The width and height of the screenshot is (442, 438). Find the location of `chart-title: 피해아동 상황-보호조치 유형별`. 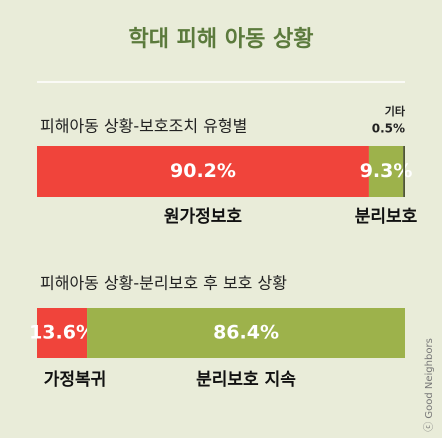

chart-title: 피해아동 상황-보호조치 유형별 is located at coordinates (143, 126).